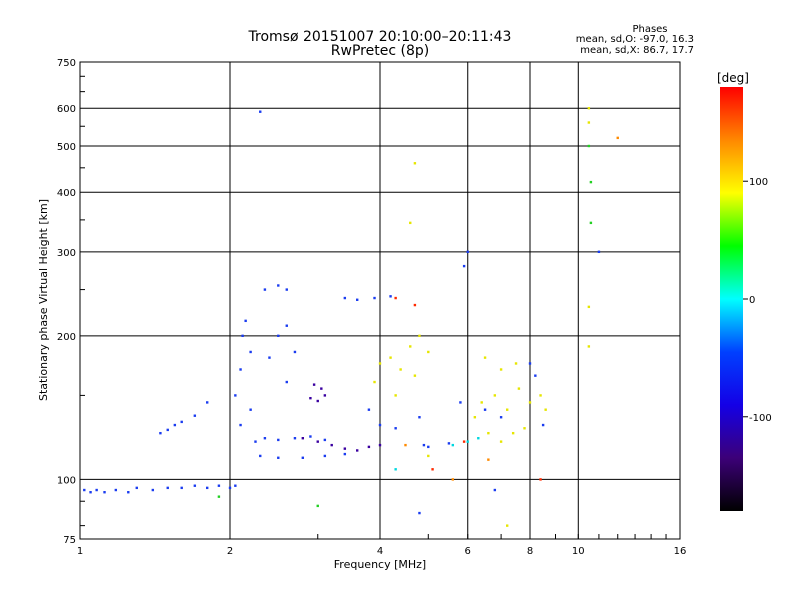  I want to click on y-axis-label: Stationary phase Virtual Height [km], so click(43, 300).